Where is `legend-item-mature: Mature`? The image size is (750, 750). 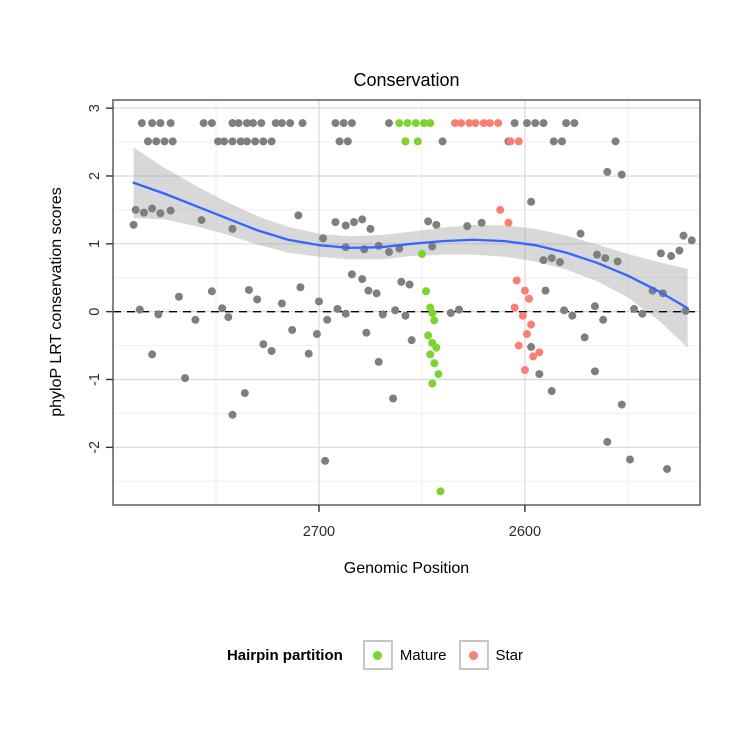
legend-item-mature: Mature is located at coordinates (404, 655).